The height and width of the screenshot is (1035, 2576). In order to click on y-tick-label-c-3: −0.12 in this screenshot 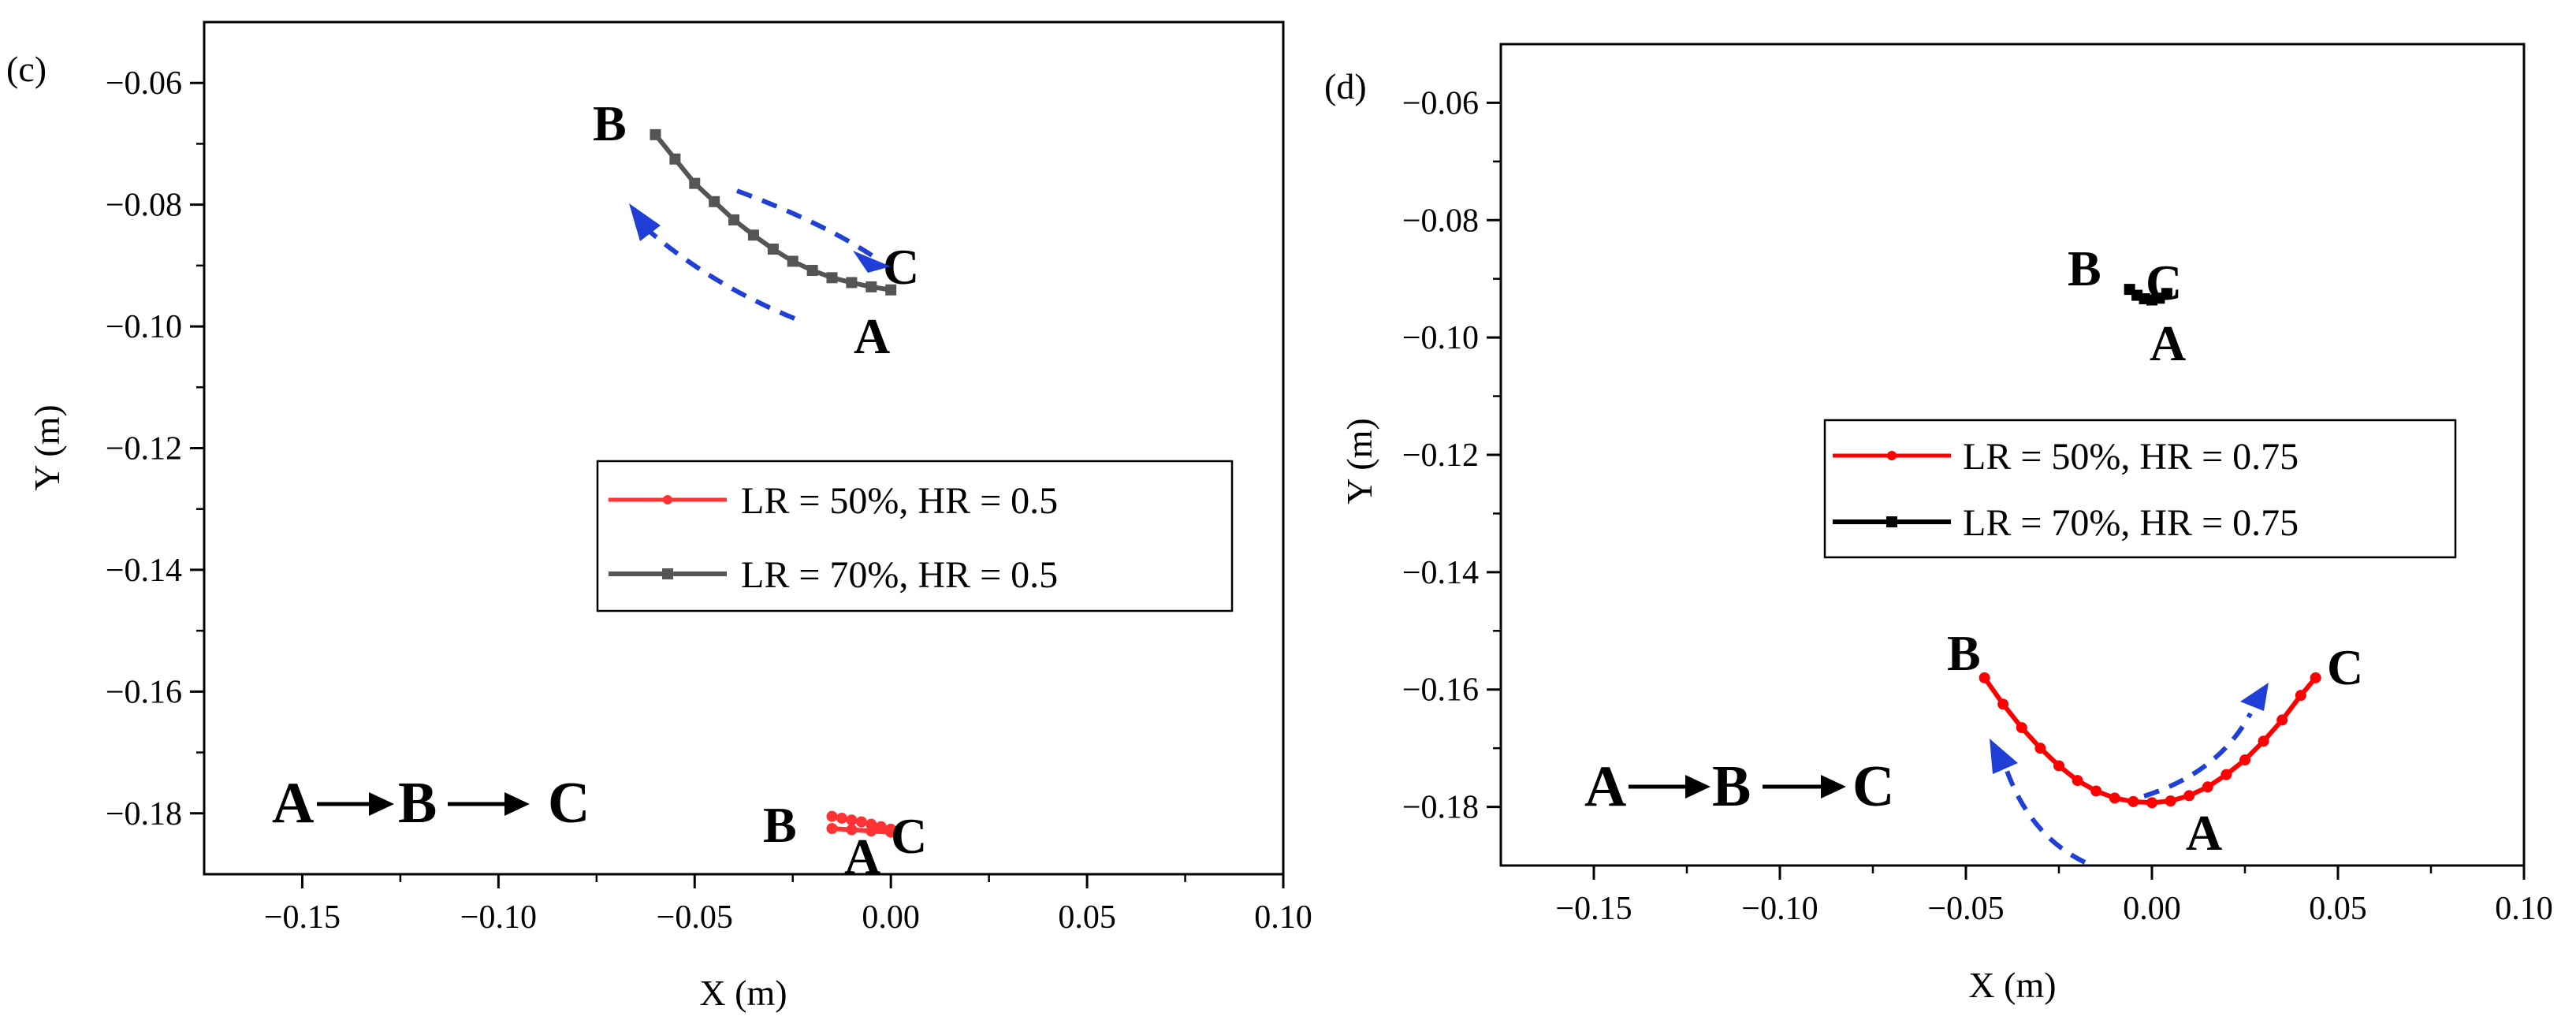, I will do `click(144, 449)`.